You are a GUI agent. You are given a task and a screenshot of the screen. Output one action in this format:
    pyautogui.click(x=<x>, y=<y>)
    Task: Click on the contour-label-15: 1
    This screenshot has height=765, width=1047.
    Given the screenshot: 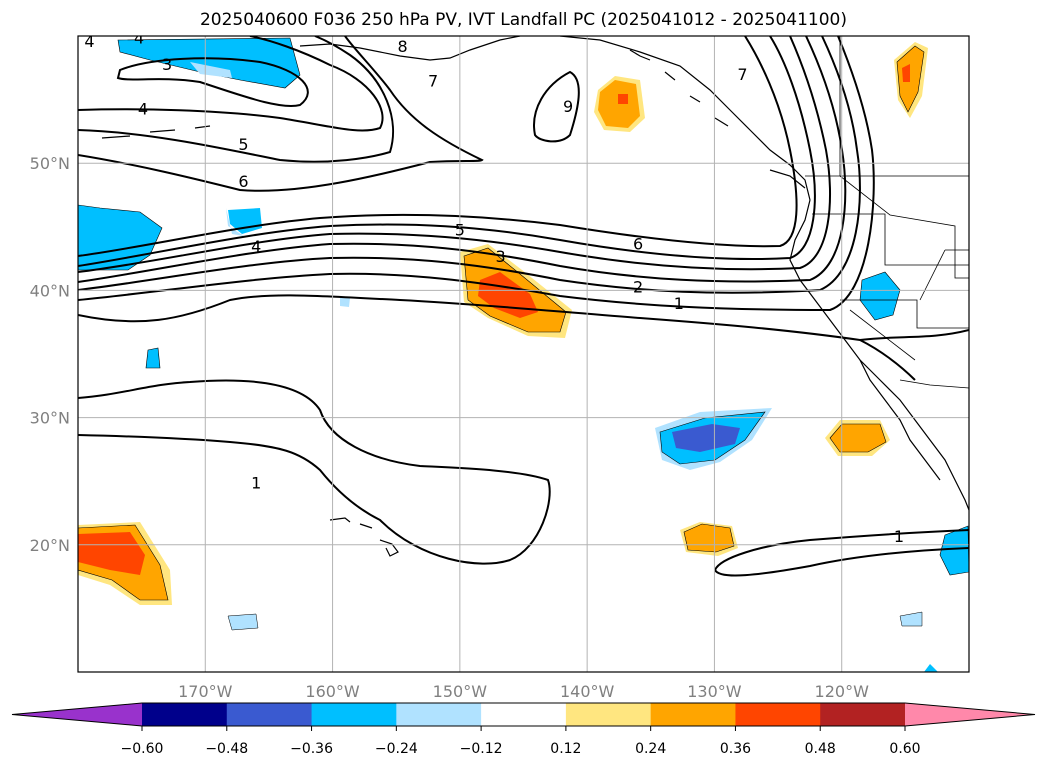 What is the action you would take?
    pyautogui.click(x=679, y=303)
    